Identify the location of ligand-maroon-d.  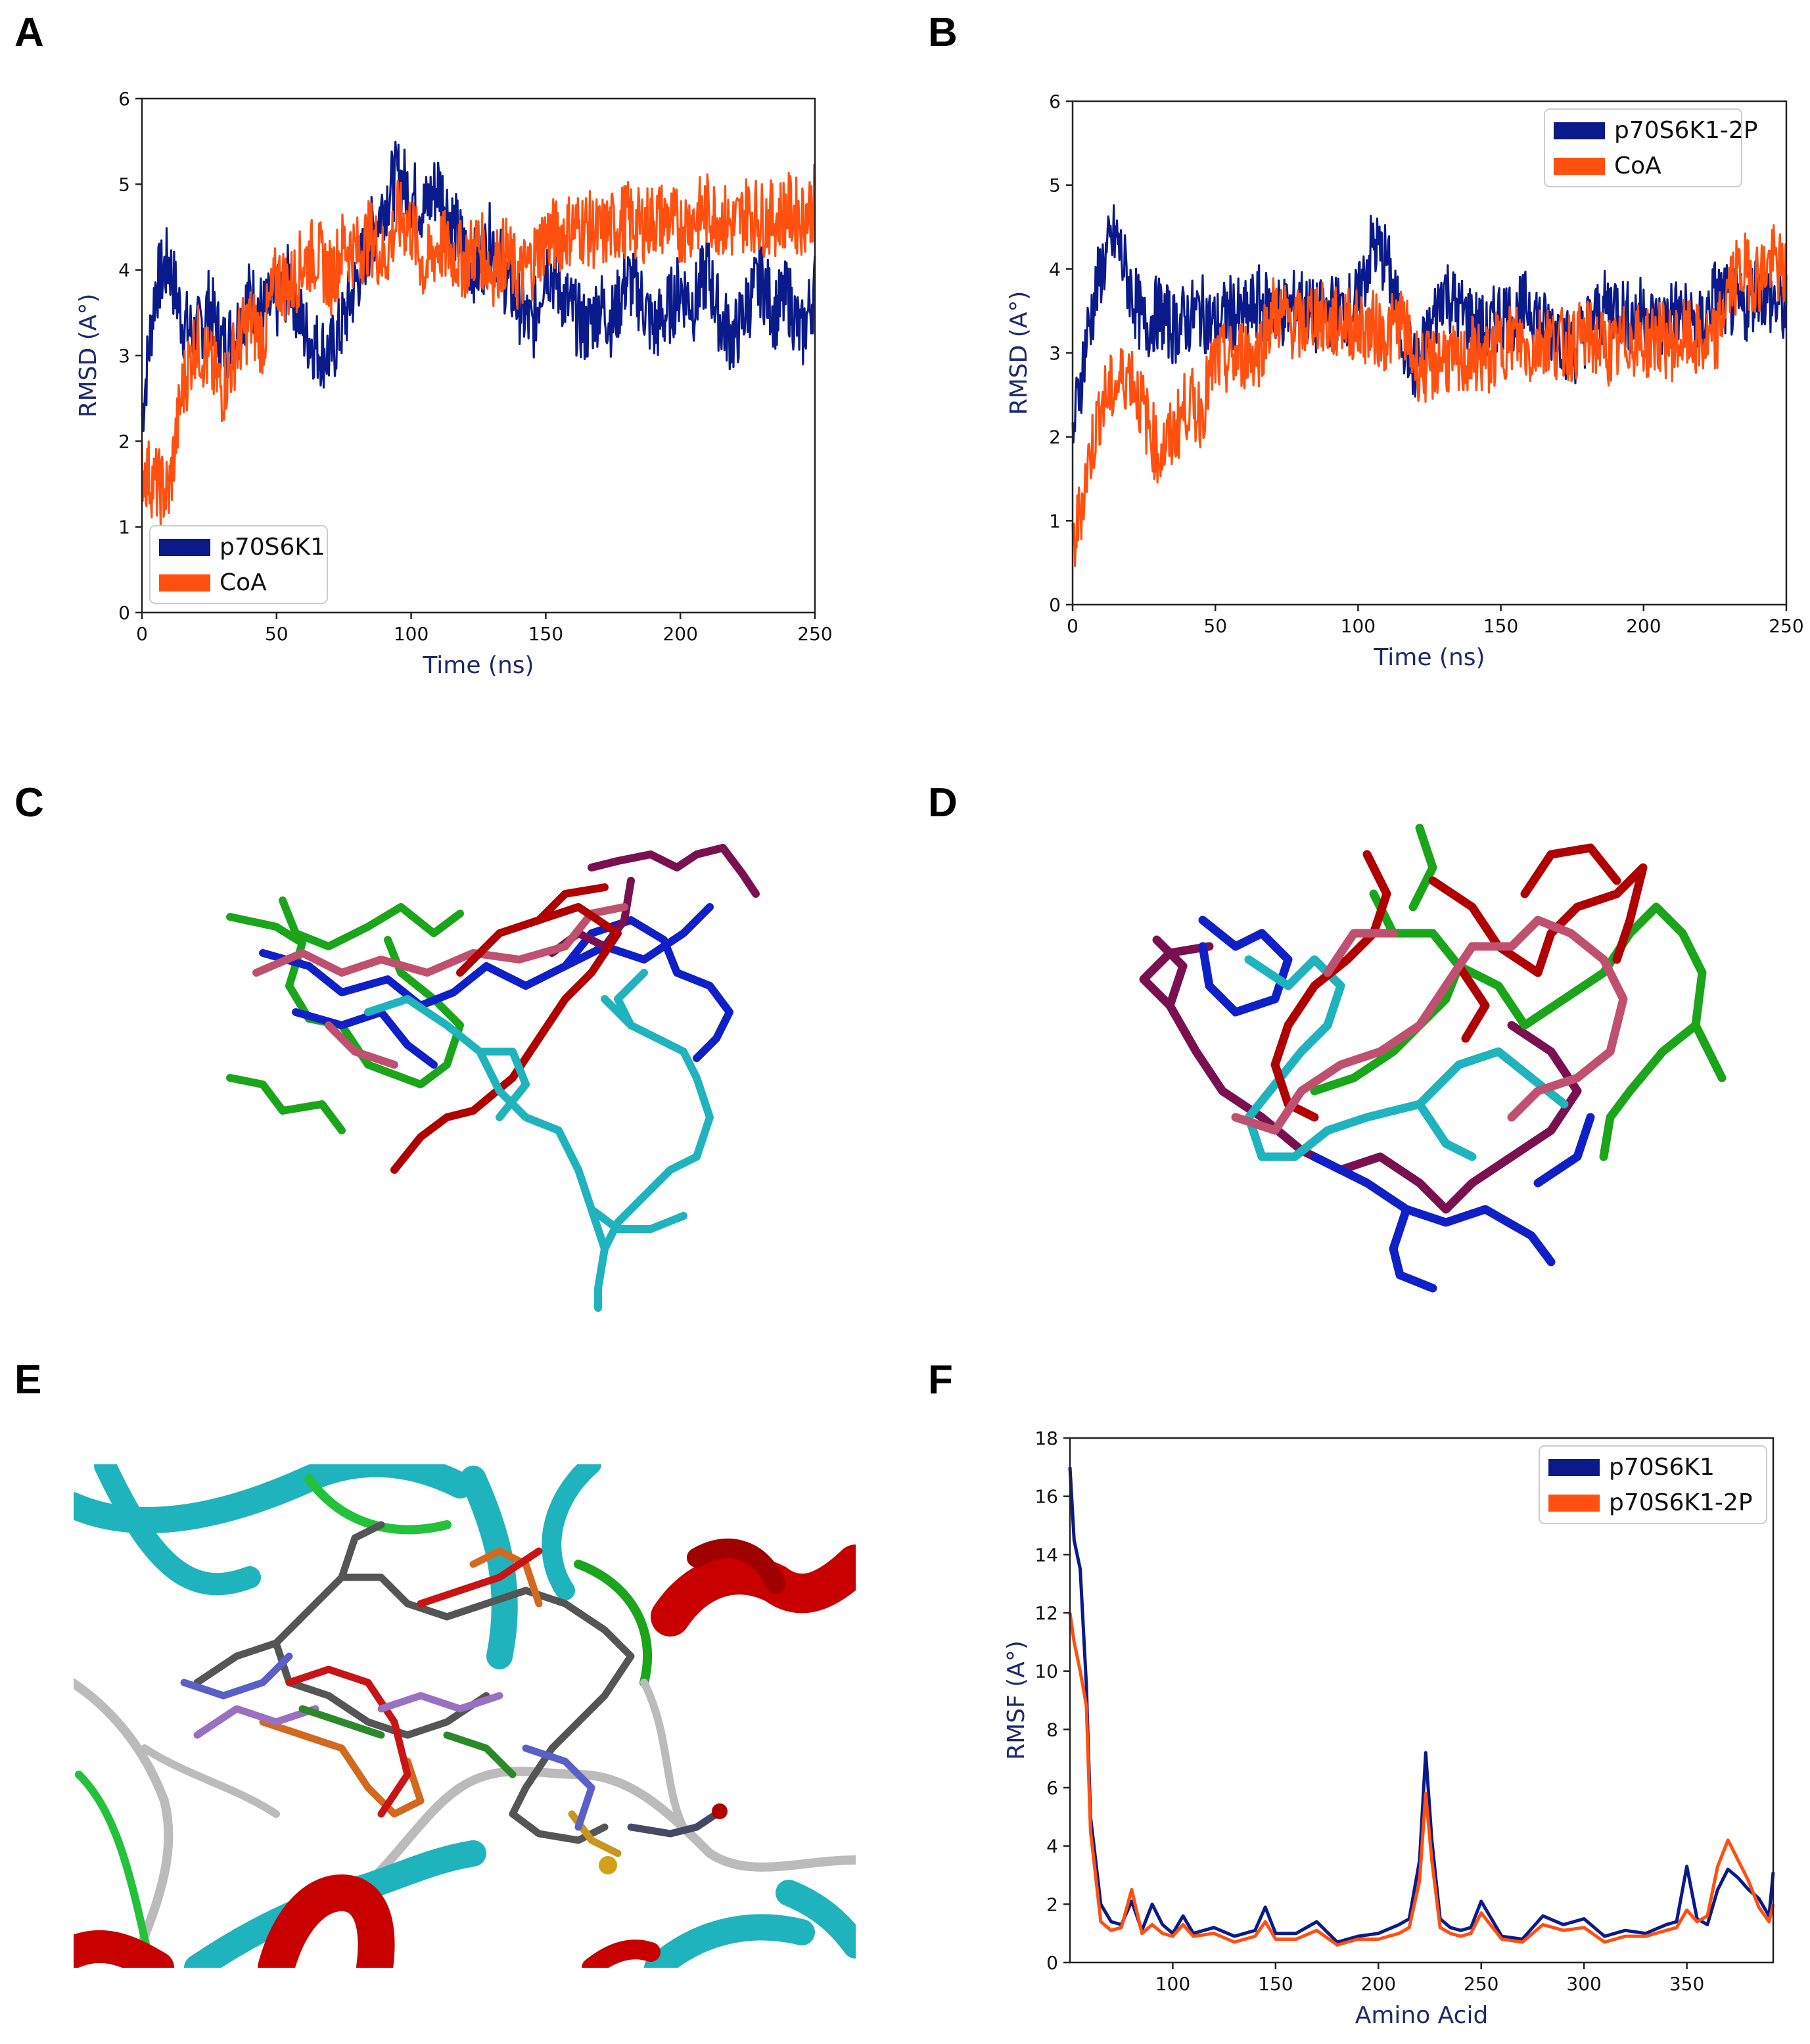
(1367, 1074).